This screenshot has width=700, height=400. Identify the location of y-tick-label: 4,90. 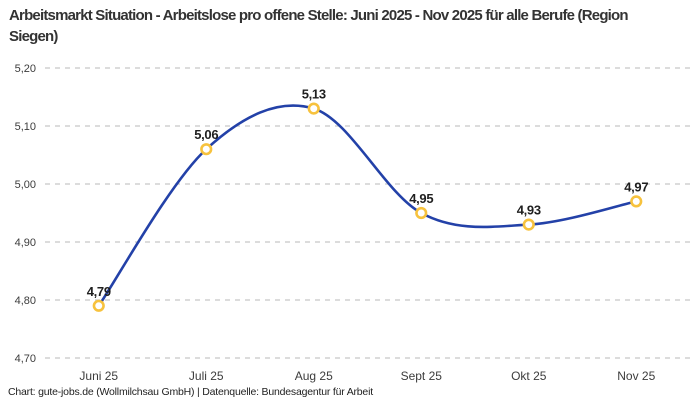
(25, 243).